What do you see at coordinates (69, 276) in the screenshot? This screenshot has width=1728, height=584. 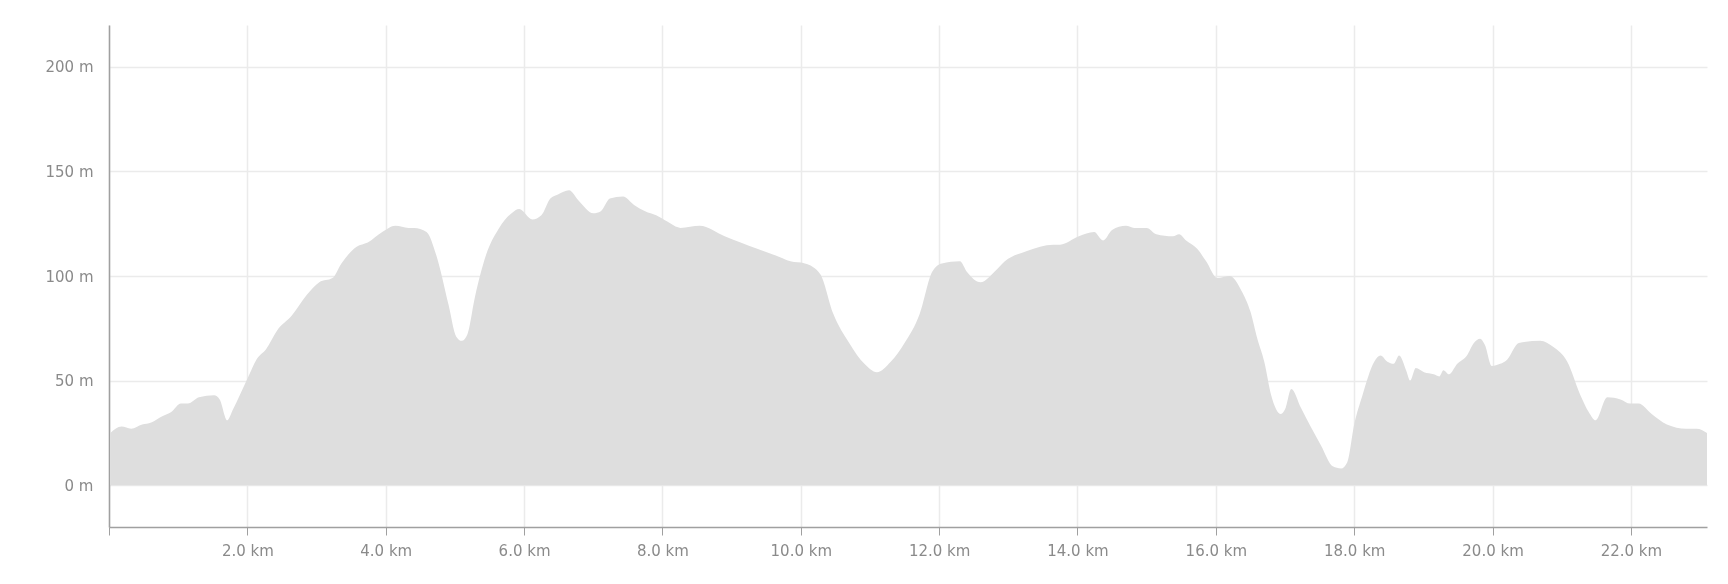 I see `y-tick-label: 100 m` at bounding box center [69, 276].